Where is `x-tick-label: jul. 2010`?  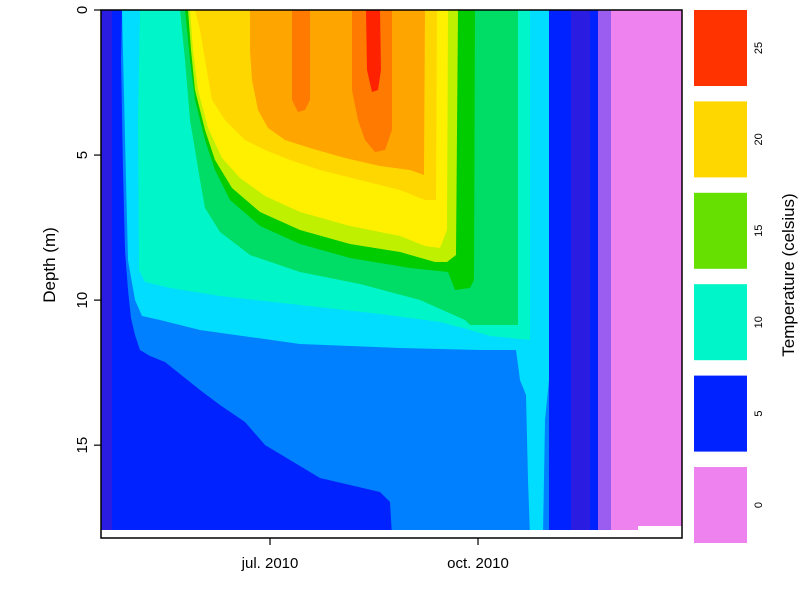 x-tick-label: jul. 2010 is located at coordinates (270, 563).